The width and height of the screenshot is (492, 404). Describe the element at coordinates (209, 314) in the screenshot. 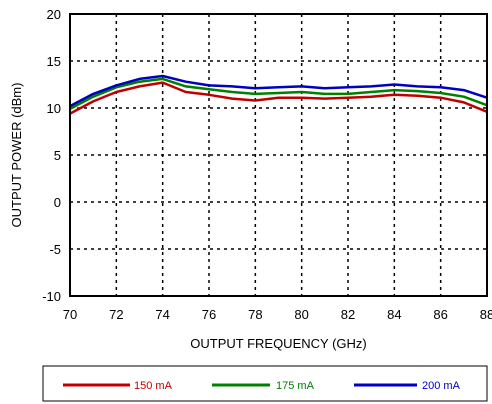

I see `x-tick-label: 76` at that location.